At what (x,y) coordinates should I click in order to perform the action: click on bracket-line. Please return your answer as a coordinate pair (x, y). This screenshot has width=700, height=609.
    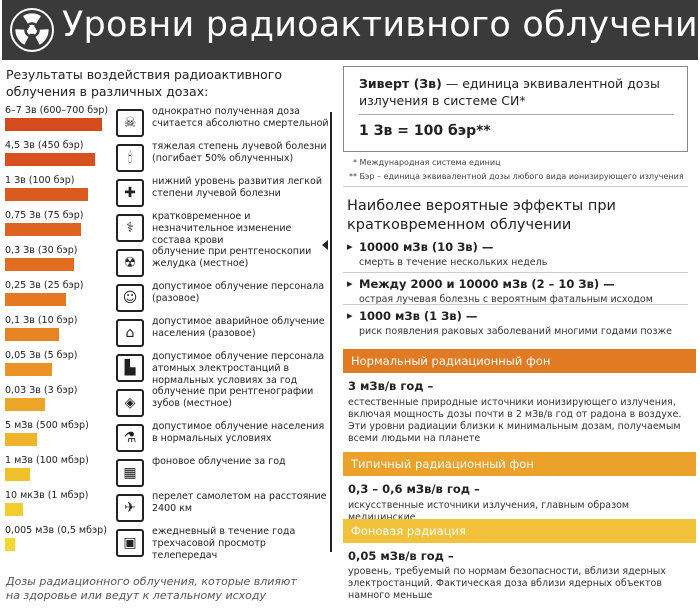
    Looking at the image, I should click on (328, 332).